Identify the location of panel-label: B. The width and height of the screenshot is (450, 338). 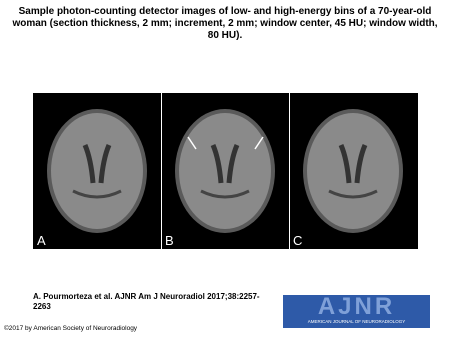
(169, 240).